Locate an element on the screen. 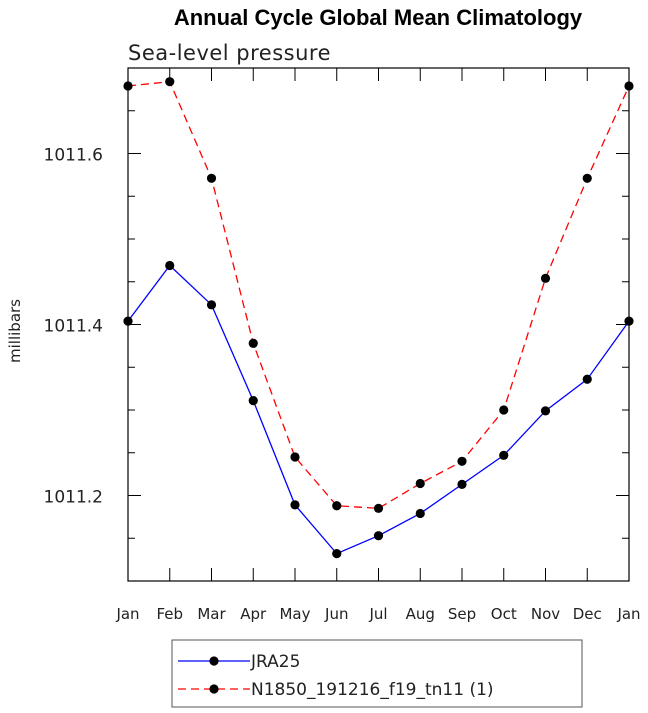 The height and width of the screenshot is (713, 648). y-axis-label: millibars is located at coordinates (15, 331).